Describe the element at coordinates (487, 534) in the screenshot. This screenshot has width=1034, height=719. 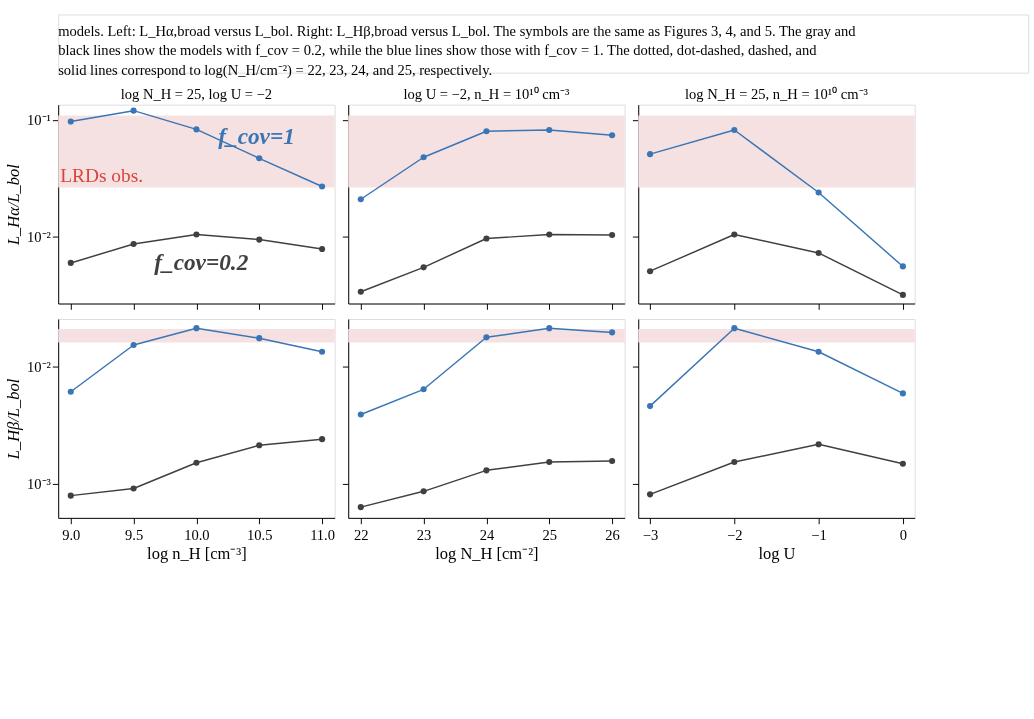
I see `x-tick-label: 24` at that location.